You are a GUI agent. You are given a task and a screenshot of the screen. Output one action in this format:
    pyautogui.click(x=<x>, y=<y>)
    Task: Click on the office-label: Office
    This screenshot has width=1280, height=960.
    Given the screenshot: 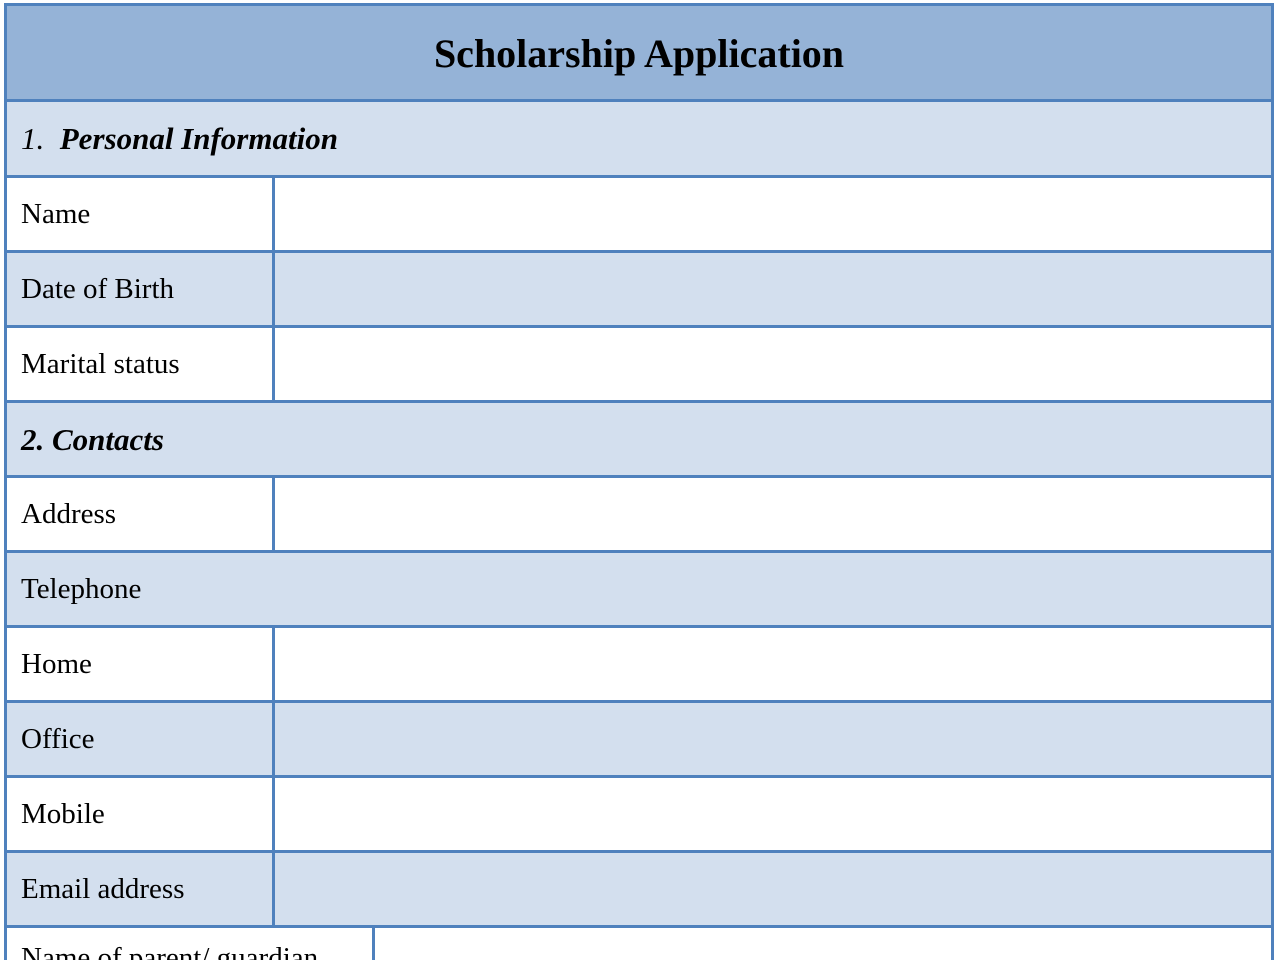 What is the action you would take?
    pyautogui.click(x=141, y=739)
    